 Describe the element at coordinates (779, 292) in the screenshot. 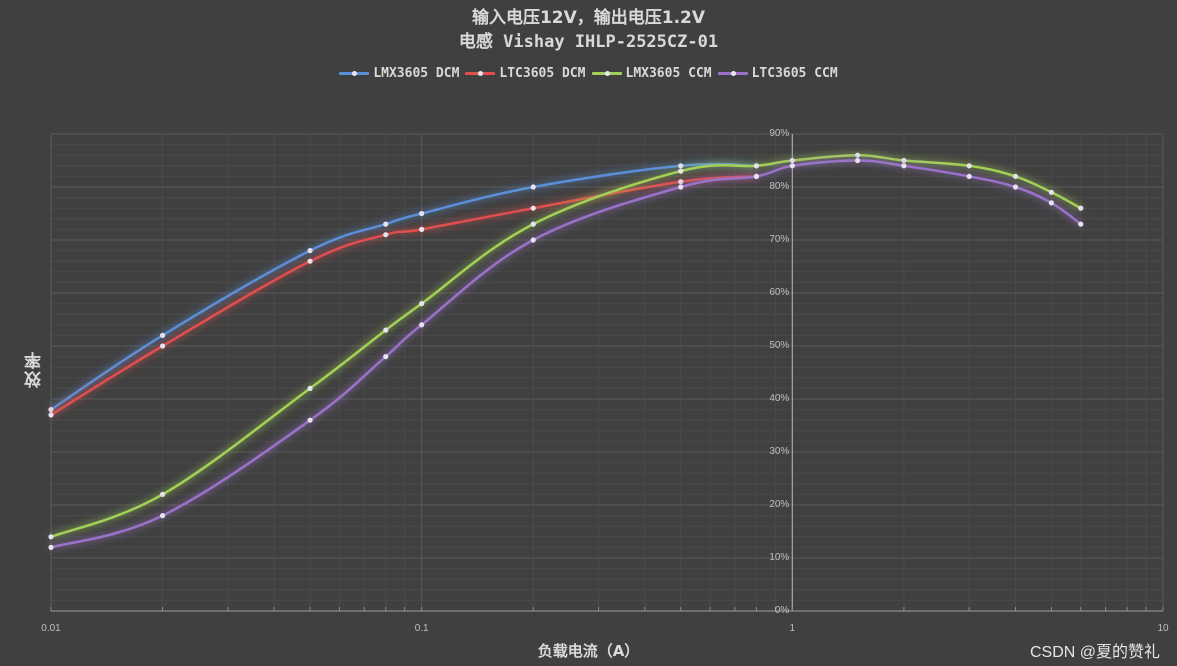

I see `y-tick-label: 60%` at that location.